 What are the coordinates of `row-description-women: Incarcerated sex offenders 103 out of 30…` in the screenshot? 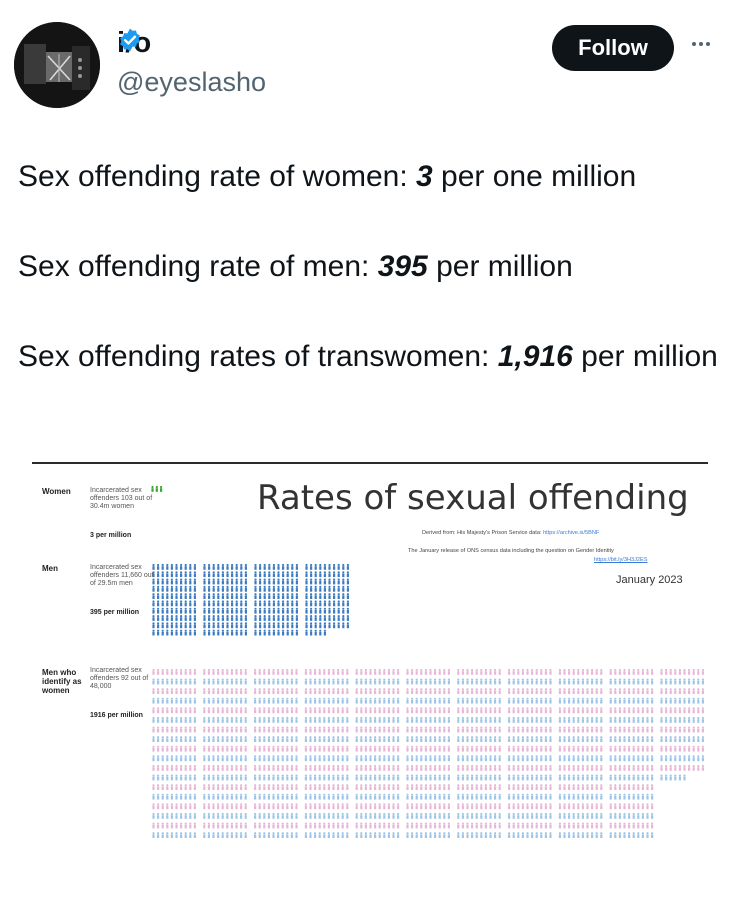 It's located at (121, 498).